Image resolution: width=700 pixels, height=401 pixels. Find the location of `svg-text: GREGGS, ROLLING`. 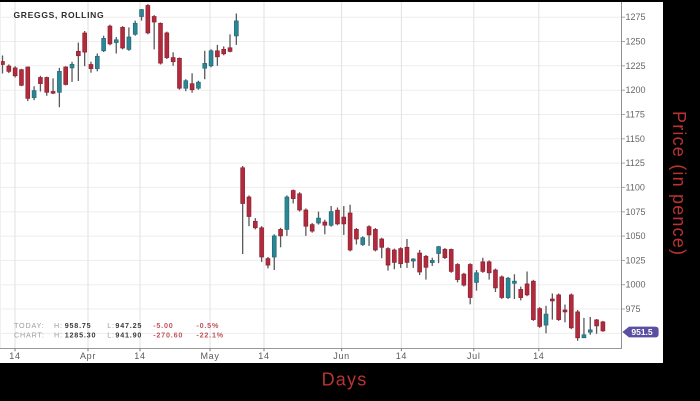

svg-text: GREGGS, ROLLING is located at coordinates (59, 15).